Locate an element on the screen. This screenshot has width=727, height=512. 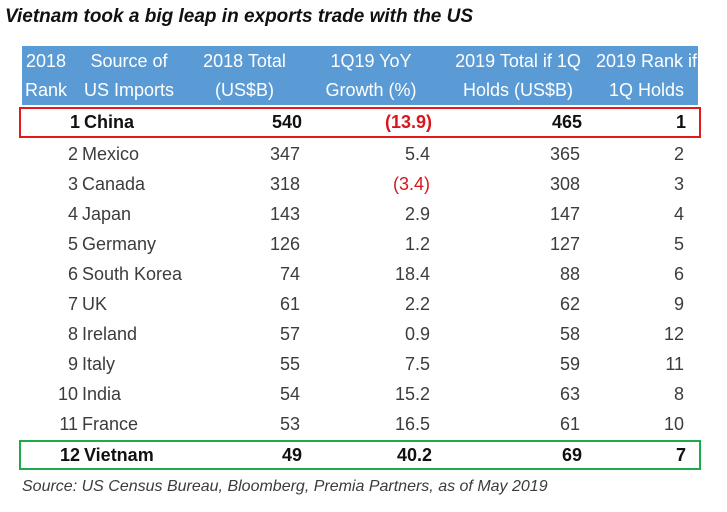
cell-total-2018: 126 is located at coordinates (284, 244).